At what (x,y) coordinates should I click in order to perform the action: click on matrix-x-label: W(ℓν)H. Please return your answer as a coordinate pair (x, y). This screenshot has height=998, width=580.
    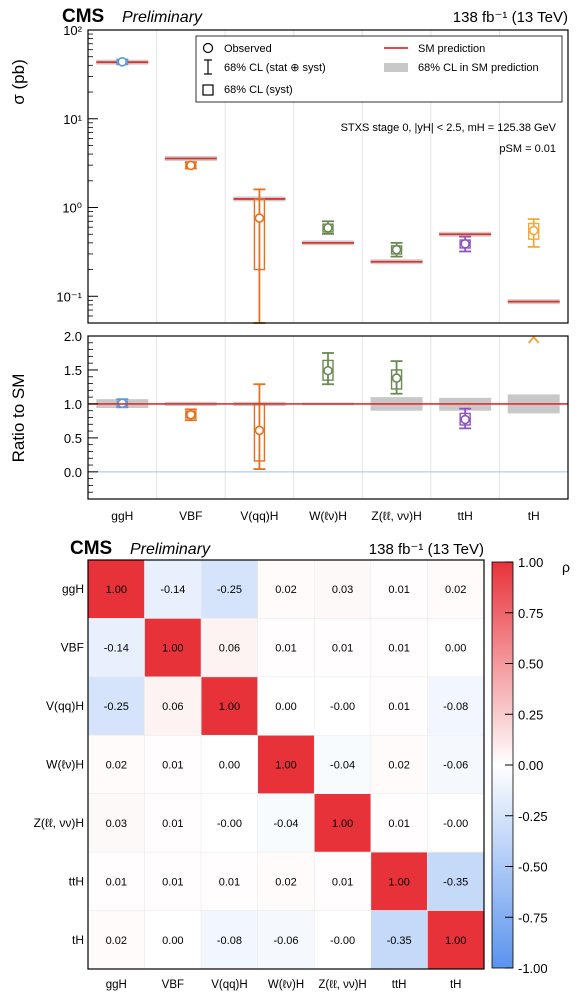
    Looking at the image, I should click on (286, 985).